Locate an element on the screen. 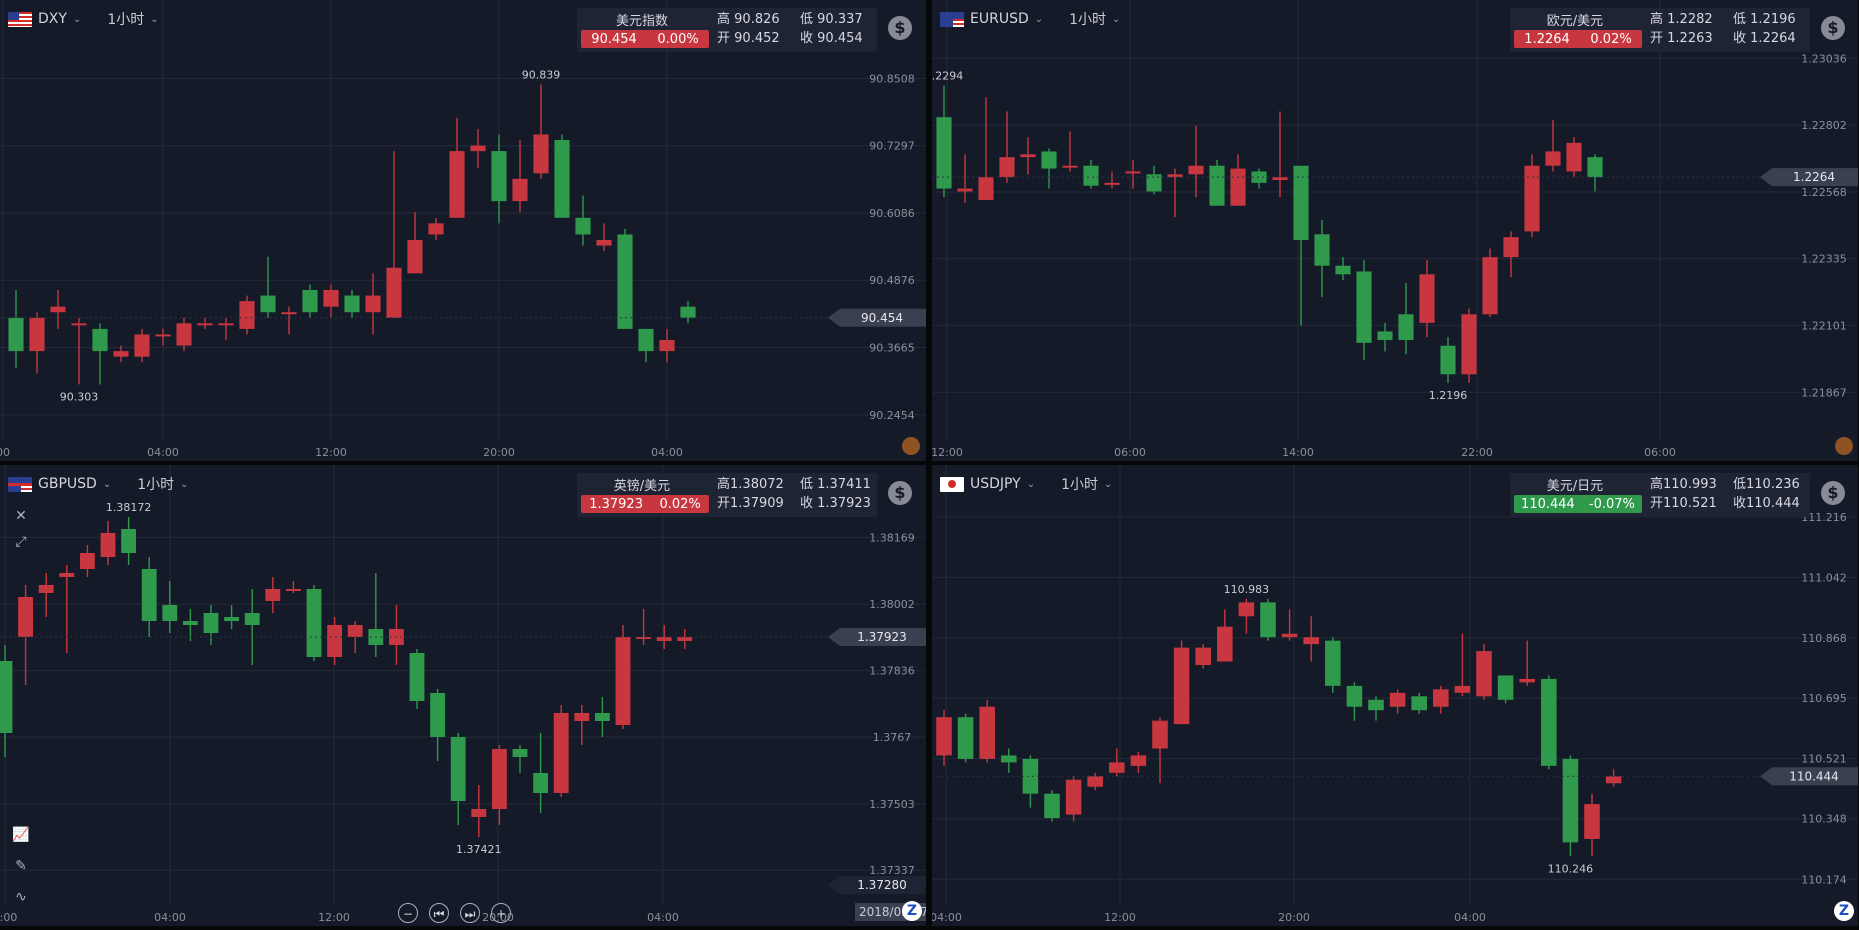 Image resolution: width=1859 pixels, height=930 pixels. zoom-out-icon: − is located at coordinates (408, 913).